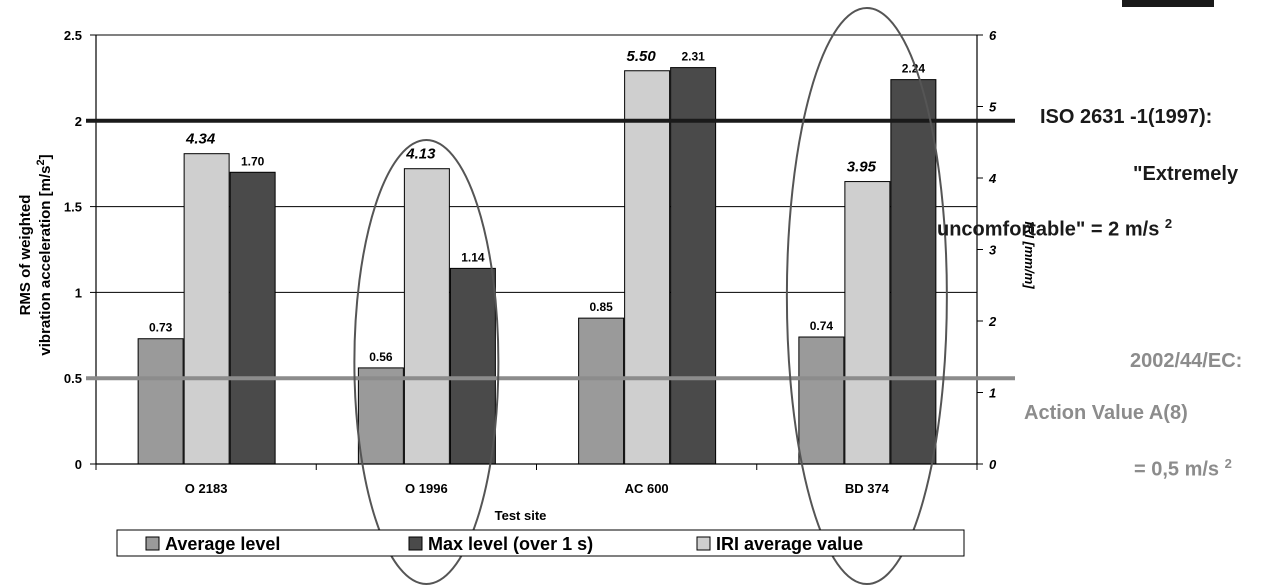 Image resolution: width=1263 pixels, height=587 pixels. What do you see at coordinates (78, 121) in the screenshot?
I see `y-tick-label: 2` at bounding box center [78, 121].